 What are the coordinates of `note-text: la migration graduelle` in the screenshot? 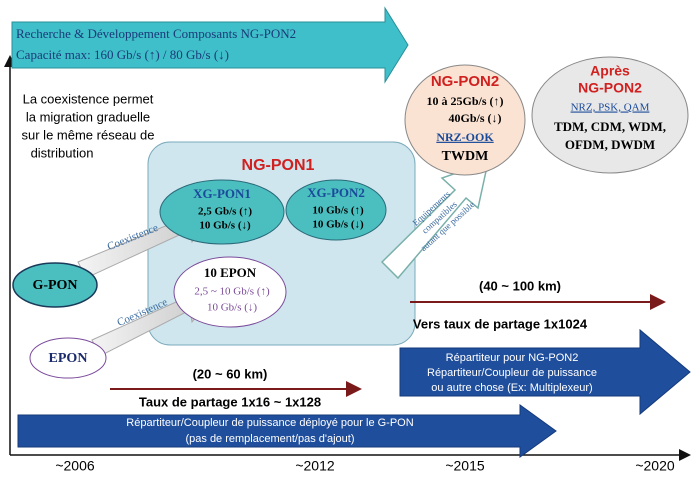 It's located at (88, 116).